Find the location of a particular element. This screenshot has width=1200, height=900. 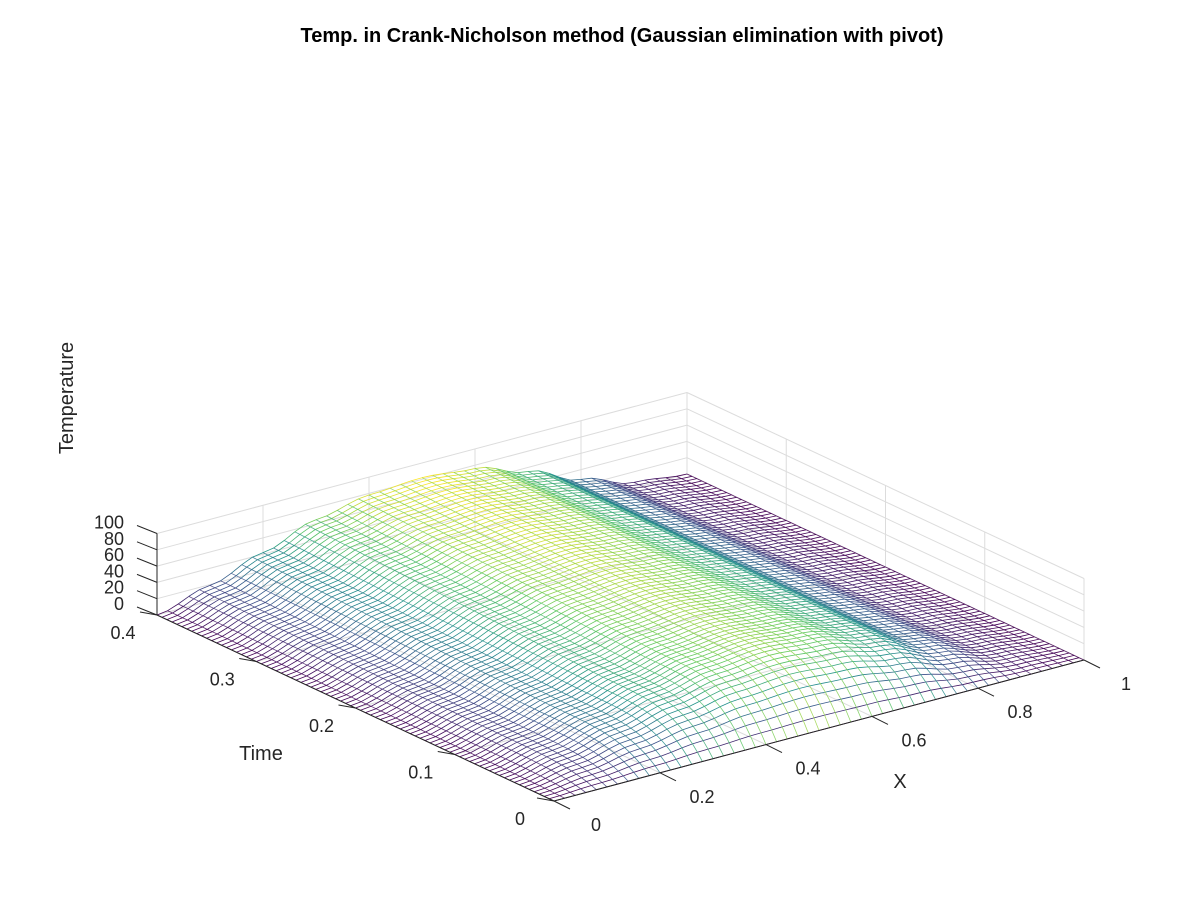

right-wall-grid-line-z is located at coordinates (885, 502).